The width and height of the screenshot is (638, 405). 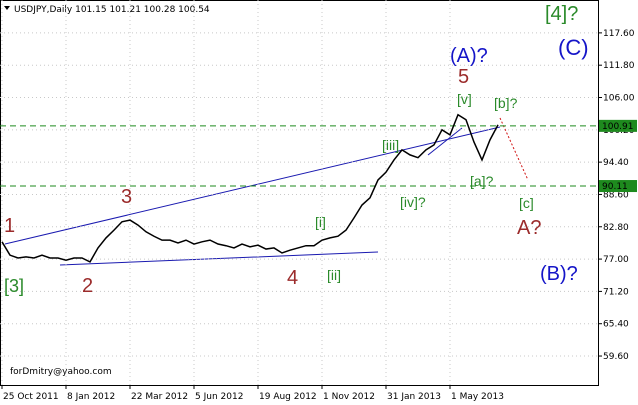 I want to click on wave-label: [4]?, so click(x=561, y=14).